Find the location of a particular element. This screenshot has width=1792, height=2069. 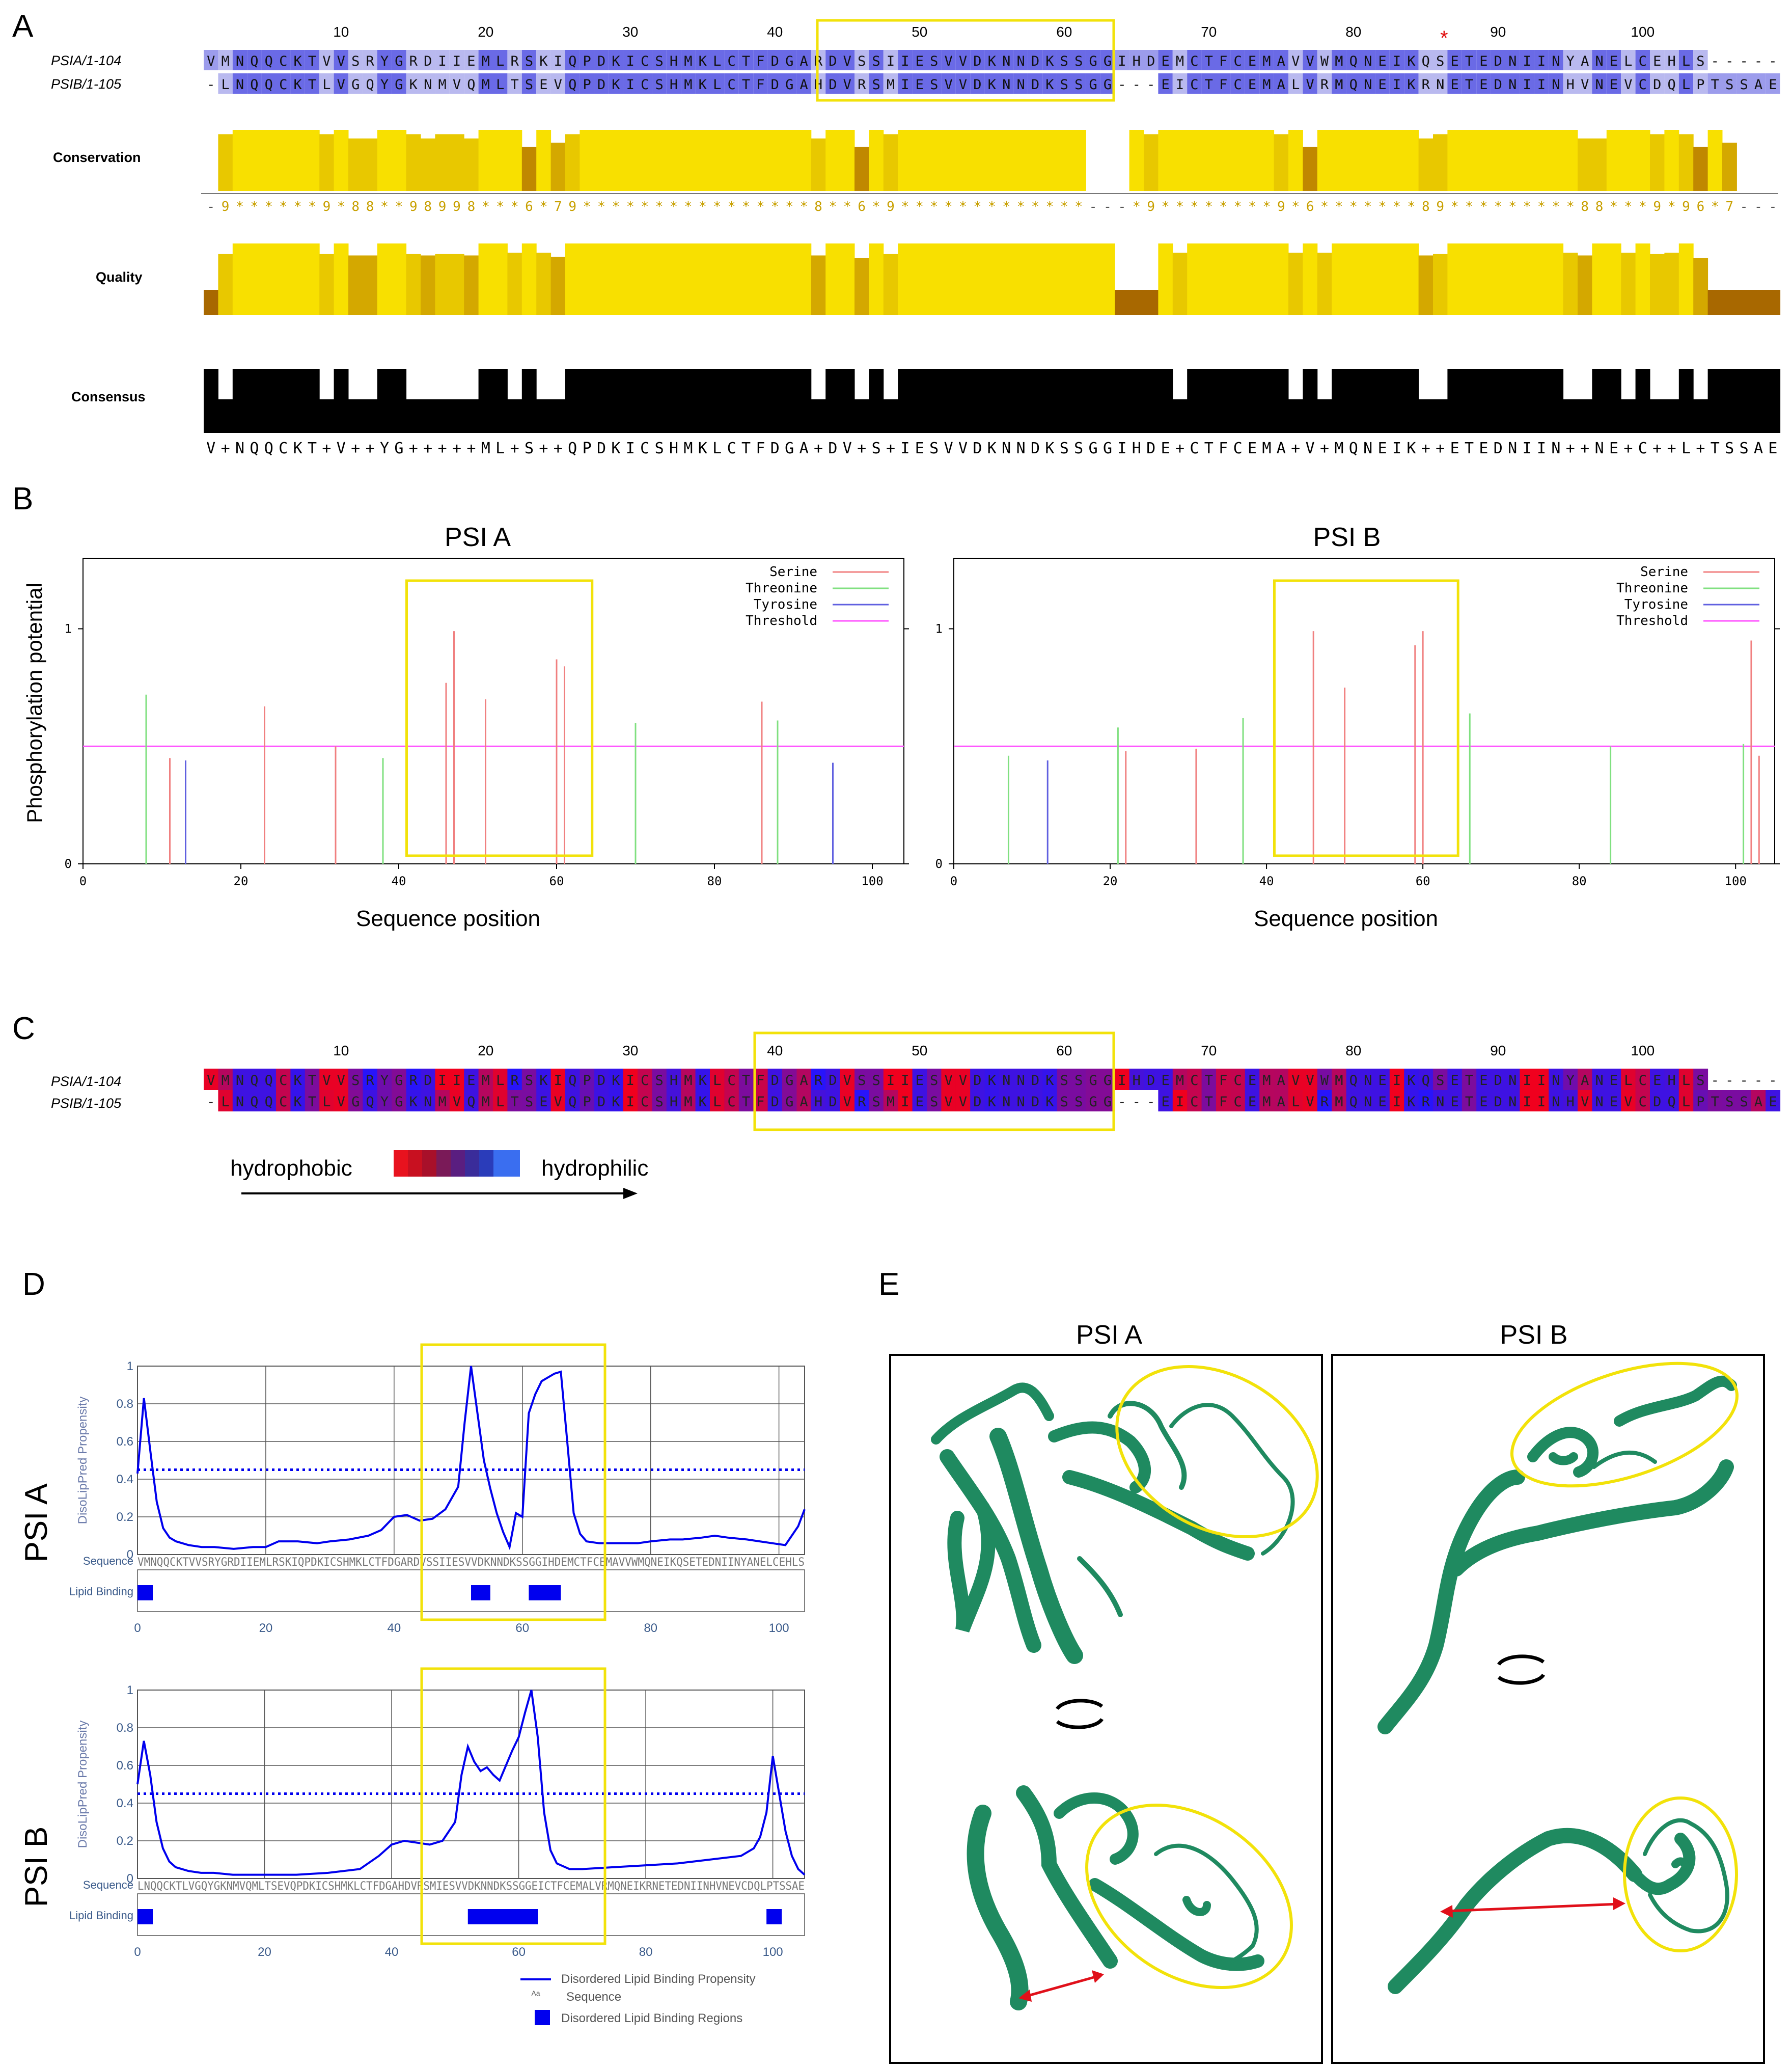

residue-psia: E is located at coordinates (1614, 61).